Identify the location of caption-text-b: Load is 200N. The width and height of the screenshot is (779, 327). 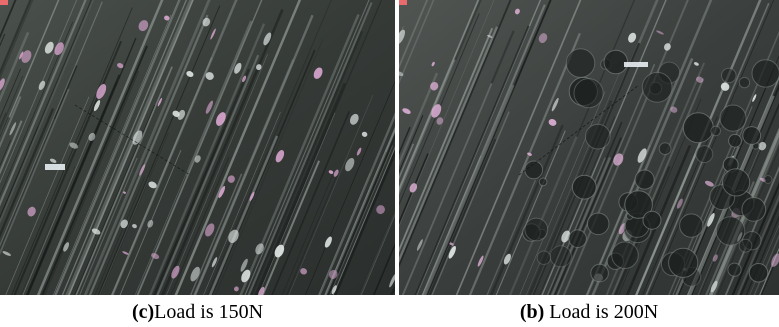
(601, 312).